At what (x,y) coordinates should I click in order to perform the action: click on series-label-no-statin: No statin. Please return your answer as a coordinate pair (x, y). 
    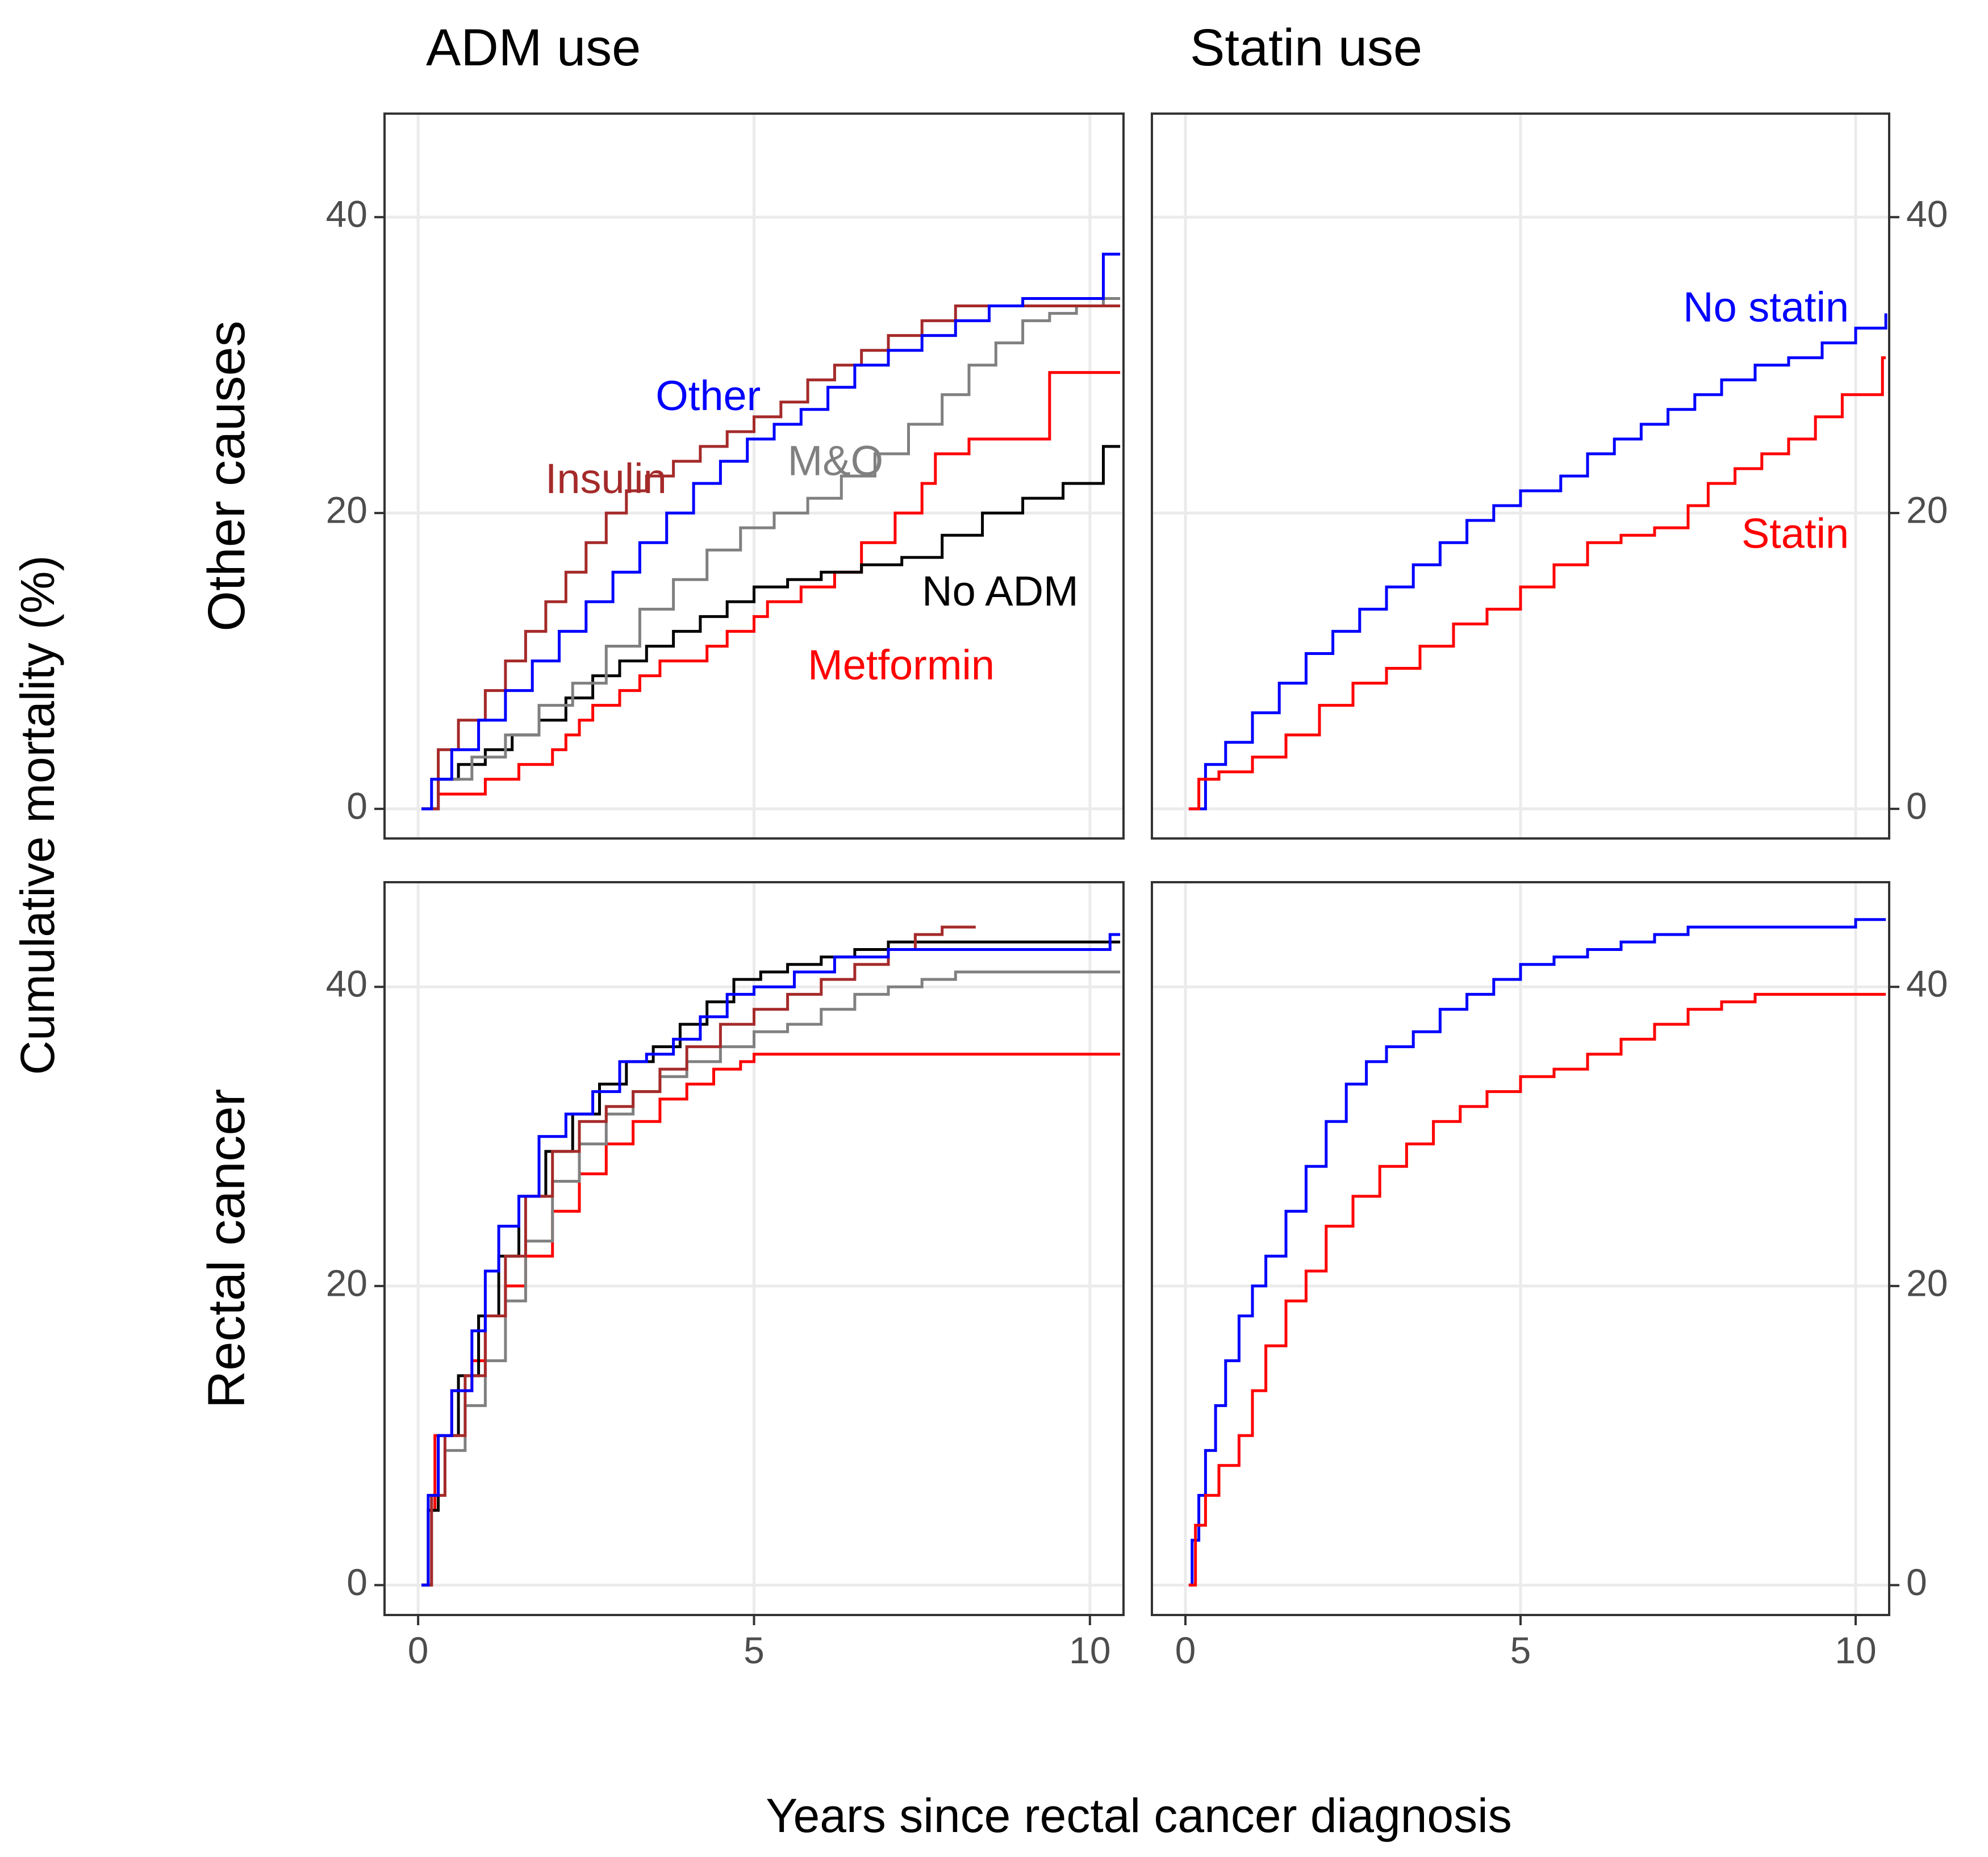
    Looking at the image, I should click on (1766, 307).